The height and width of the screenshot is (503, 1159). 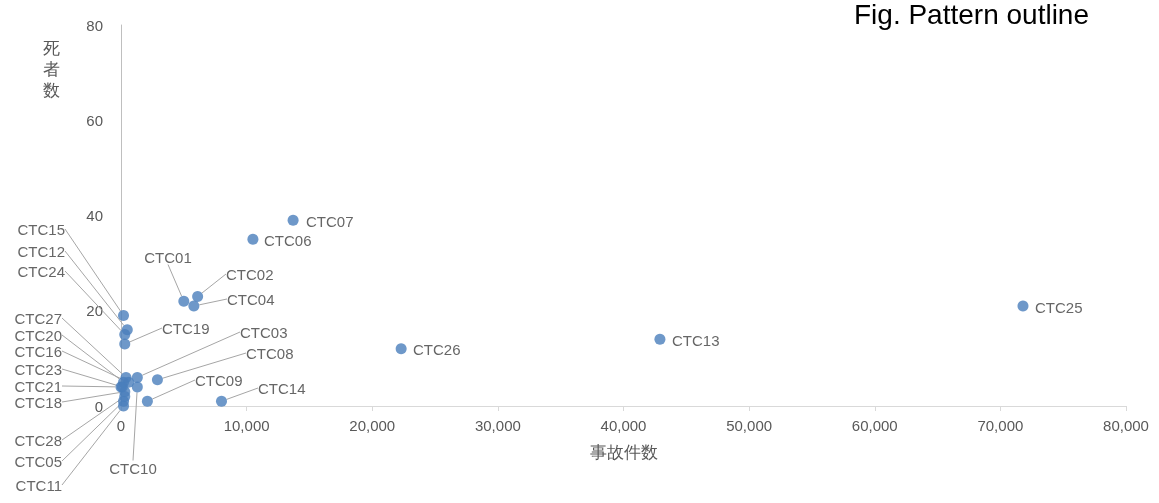 I want to click on x-tick-label: 10,000, so click(x=246, y=425).